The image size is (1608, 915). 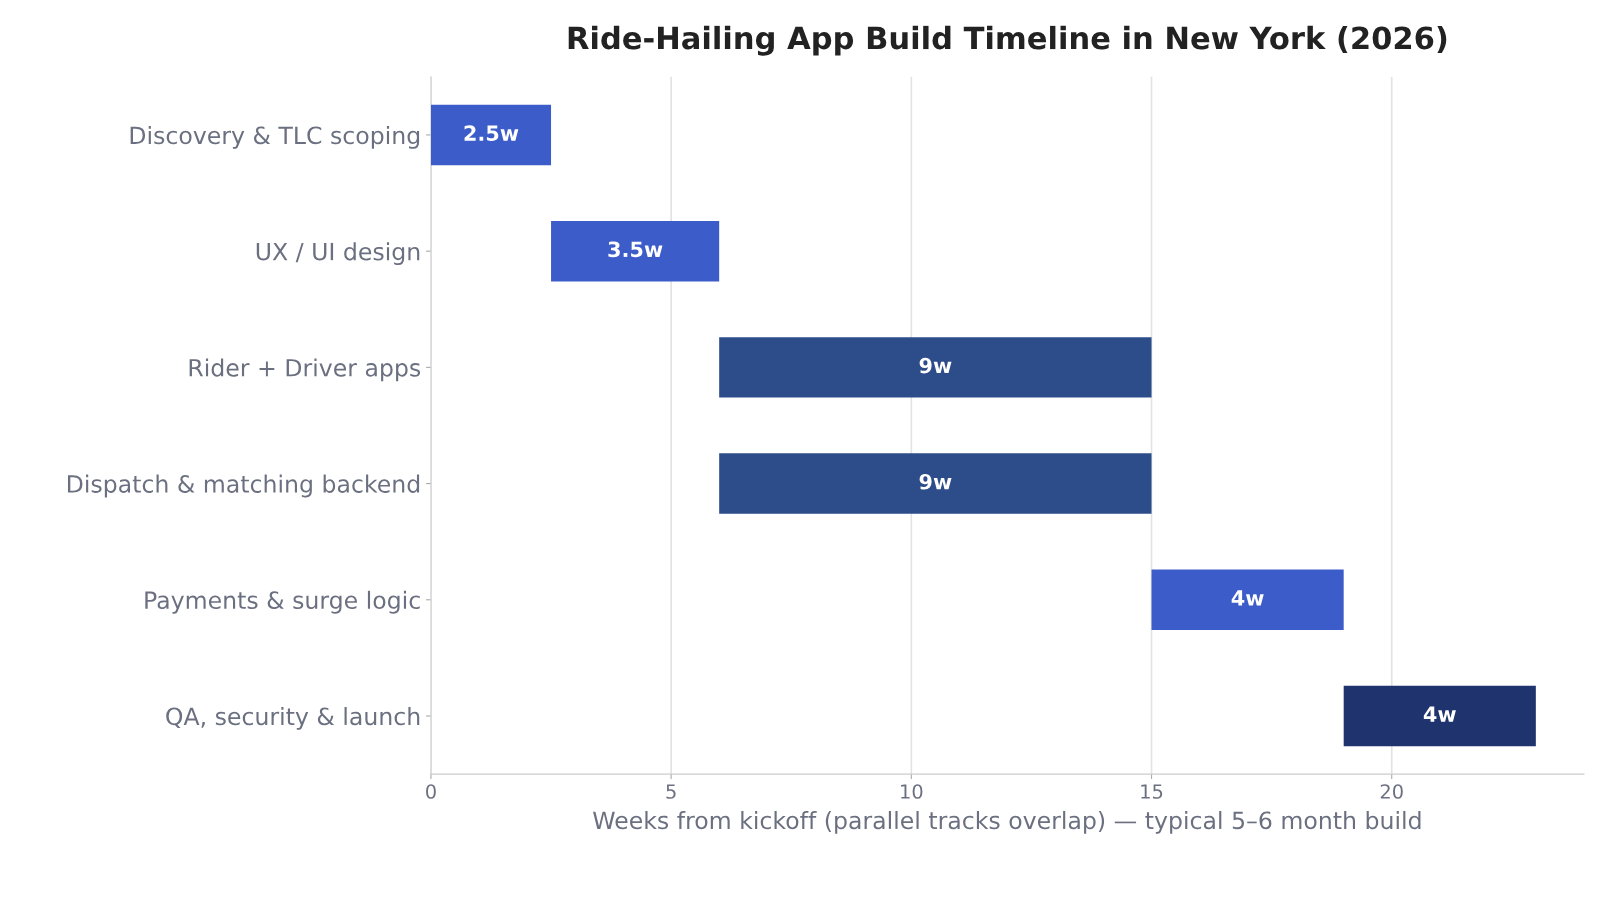 What do you see at coordinates (243, 486) in the screenshot?
I see `y-tick-label: Dispatch & matching backend` at bounding box center [243, 486].